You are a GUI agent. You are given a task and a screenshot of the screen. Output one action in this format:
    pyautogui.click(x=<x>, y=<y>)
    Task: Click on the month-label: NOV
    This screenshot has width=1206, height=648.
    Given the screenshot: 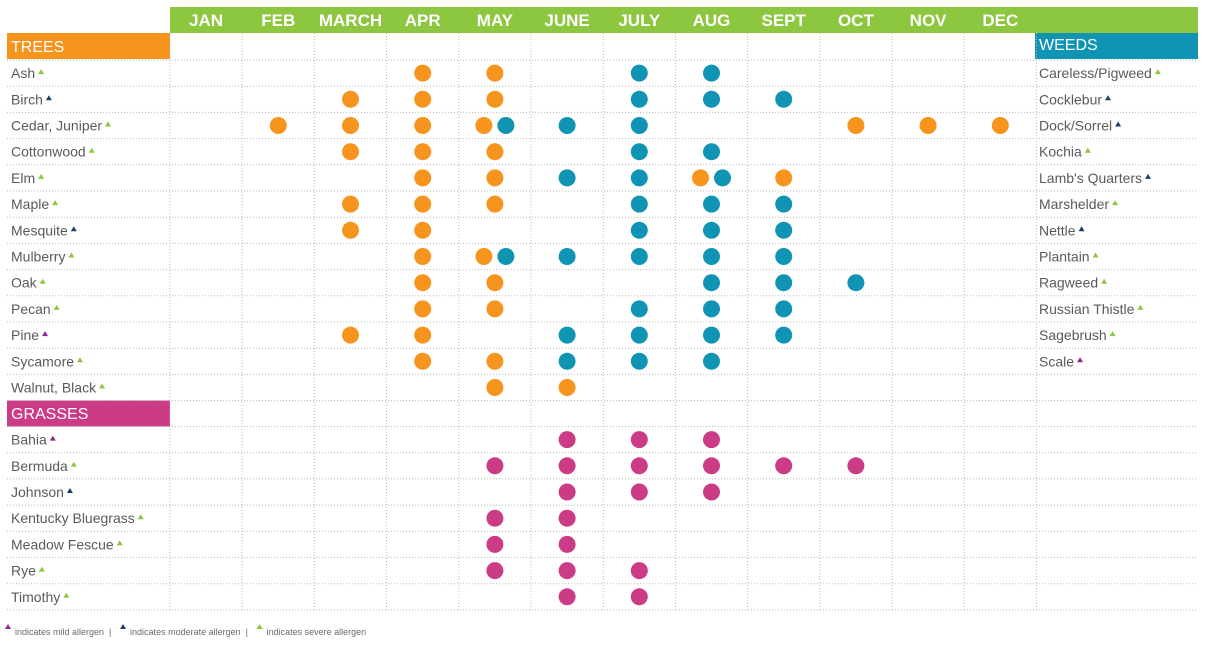 What is the action you would take?
    pyautogui.click(x=929, y=20)
    